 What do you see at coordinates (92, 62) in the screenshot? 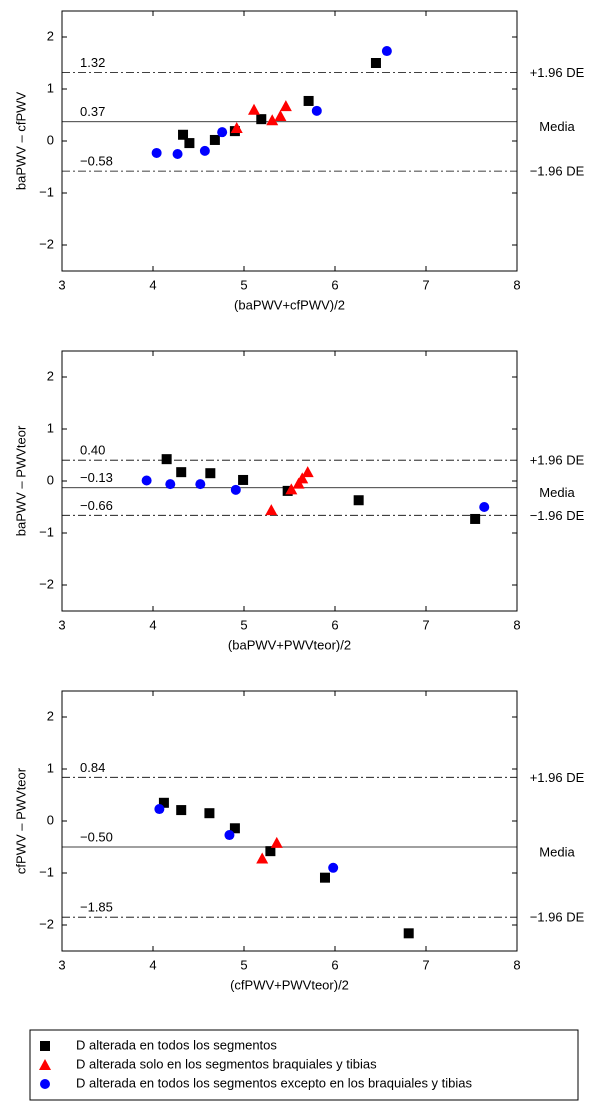
I see `line-value-label: 1.32` at bounding box center [92, 62].